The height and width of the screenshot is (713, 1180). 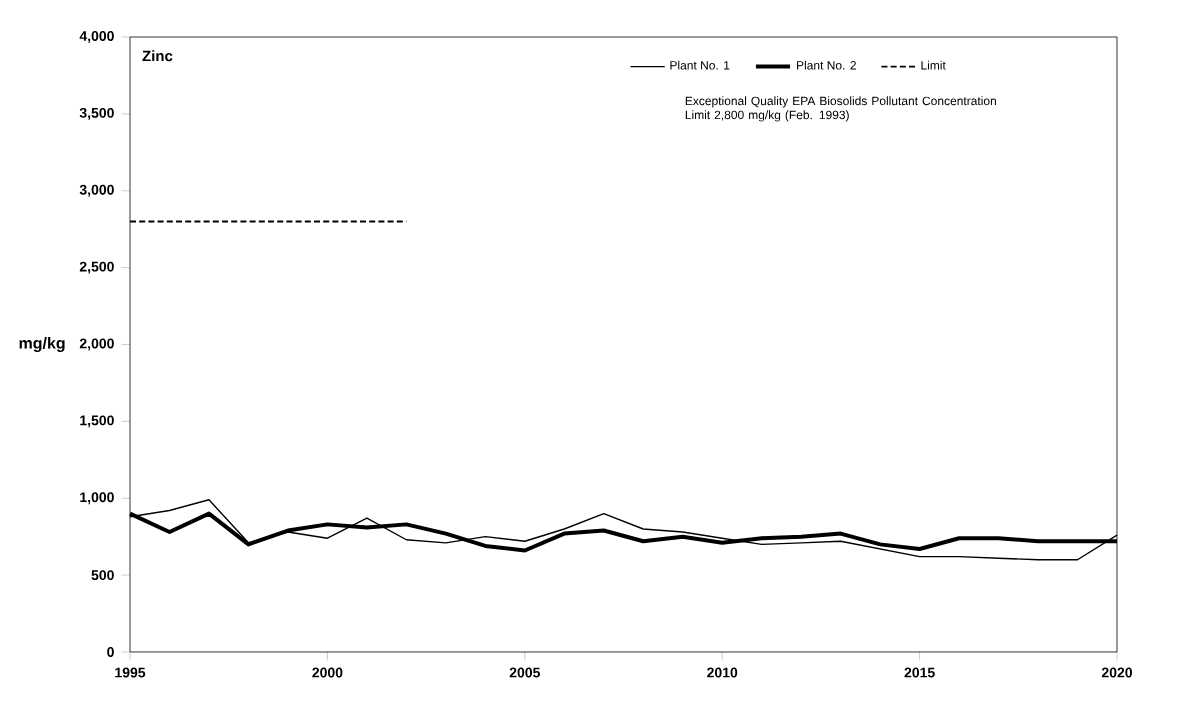 I want to click on y-tick-label: 0, so click(x=110, y=652).